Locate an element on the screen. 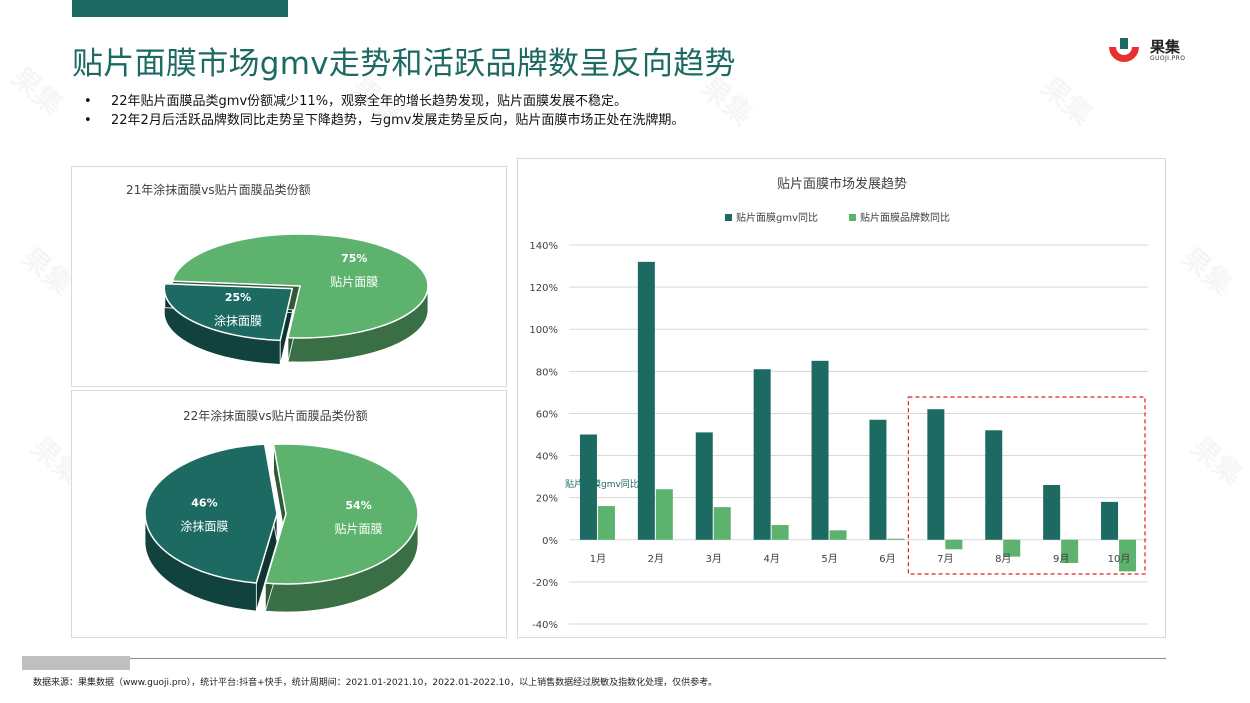 The image size is (1250, 703). pie-title: 21年涂抹面膜vs贴片面膜品类份额 is located at coordinates (218, 190).